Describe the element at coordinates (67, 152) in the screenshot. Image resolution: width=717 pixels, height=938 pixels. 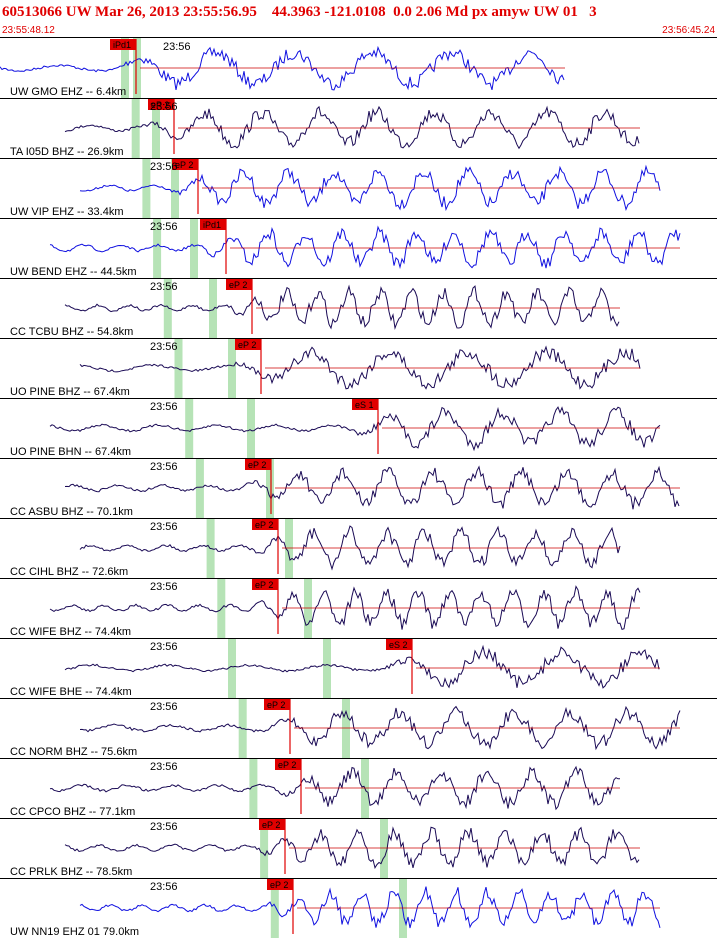
I see `station-label: TA I05D BHZ -- 26.9km` at that location.